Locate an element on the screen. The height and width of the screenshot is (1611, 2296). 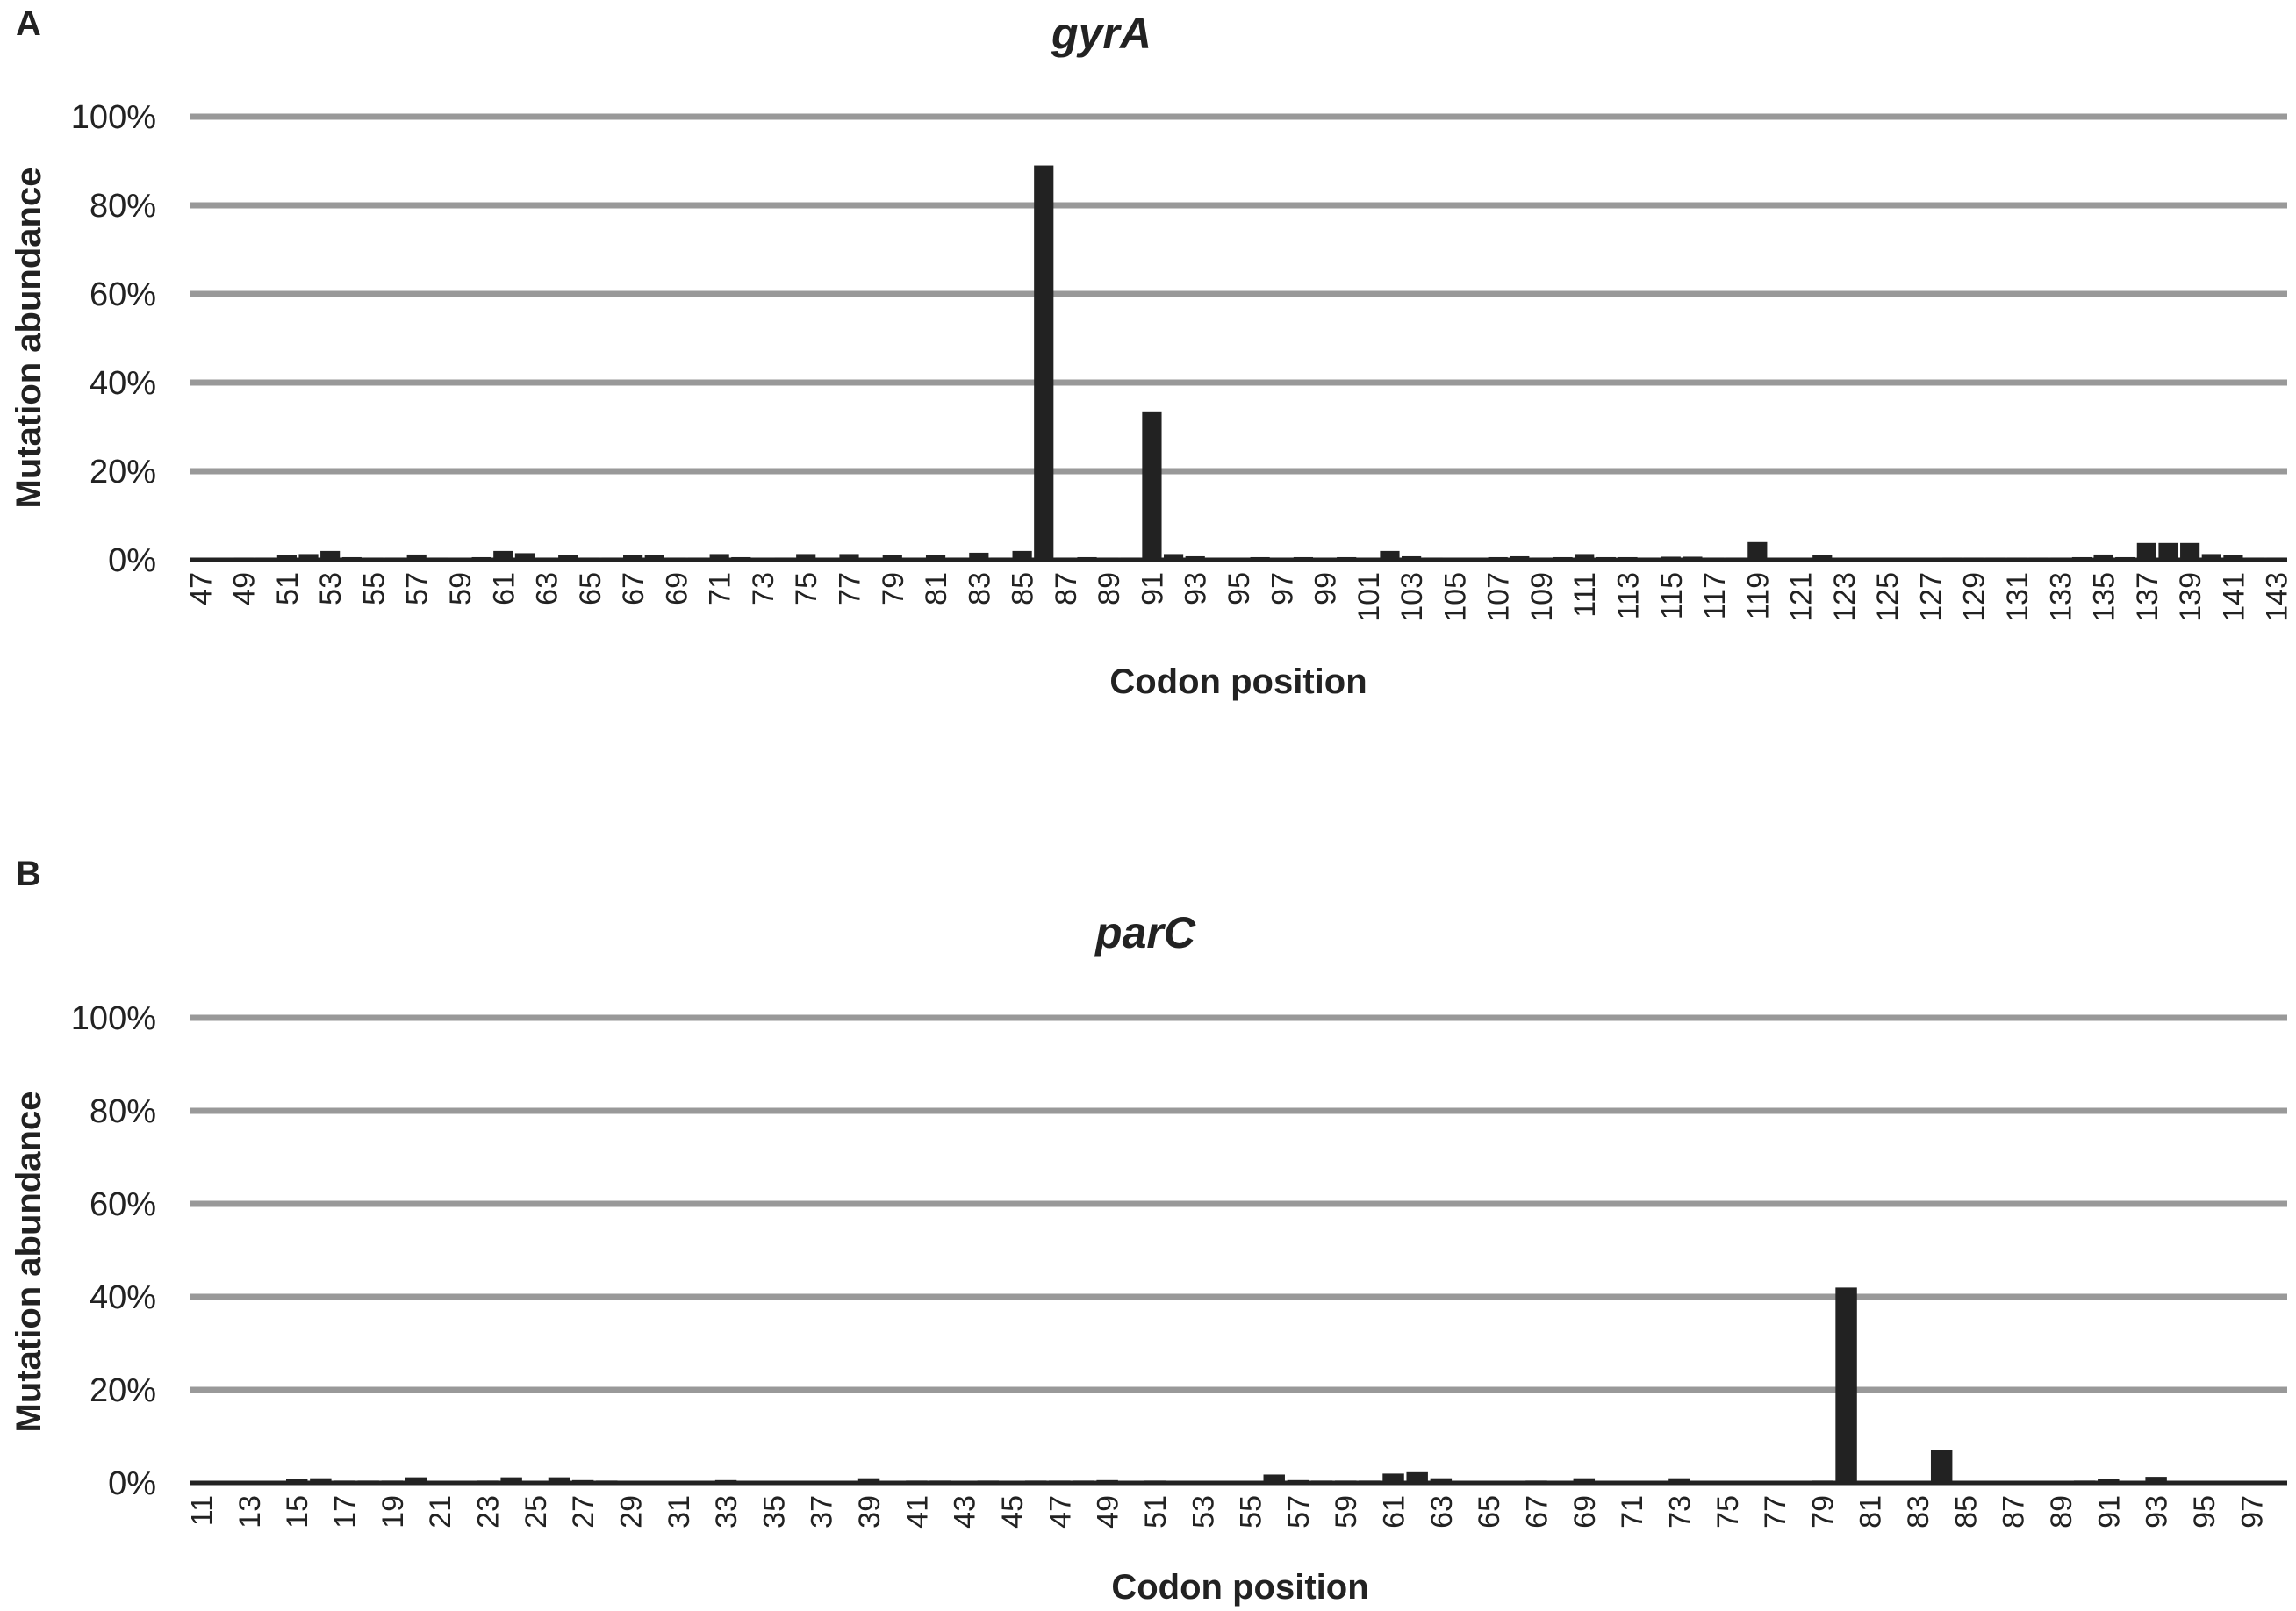
x-tick-label: 41 is located at coordinates (917, 1512).